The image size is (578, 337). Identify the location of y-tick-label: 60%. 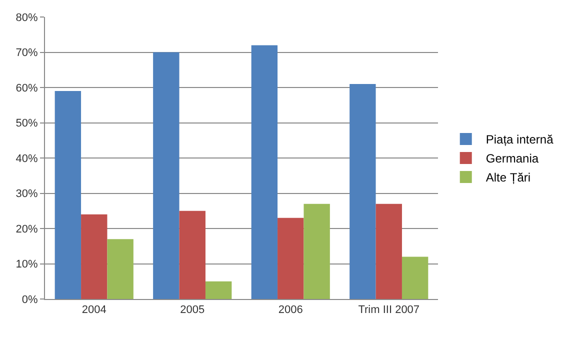
(27, 88).